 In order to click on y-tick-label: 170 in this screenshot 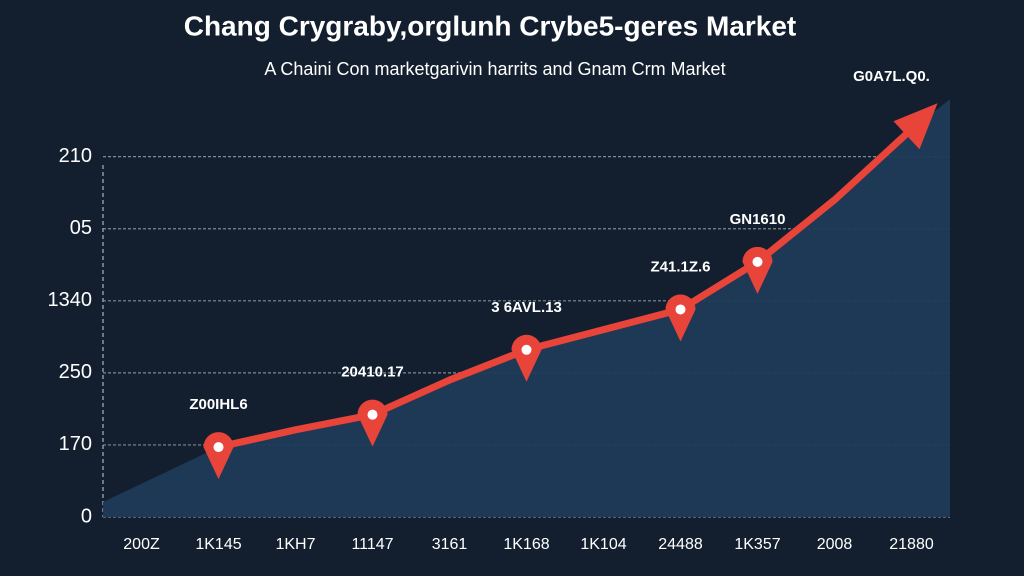, I will do `click(75, 444)`.